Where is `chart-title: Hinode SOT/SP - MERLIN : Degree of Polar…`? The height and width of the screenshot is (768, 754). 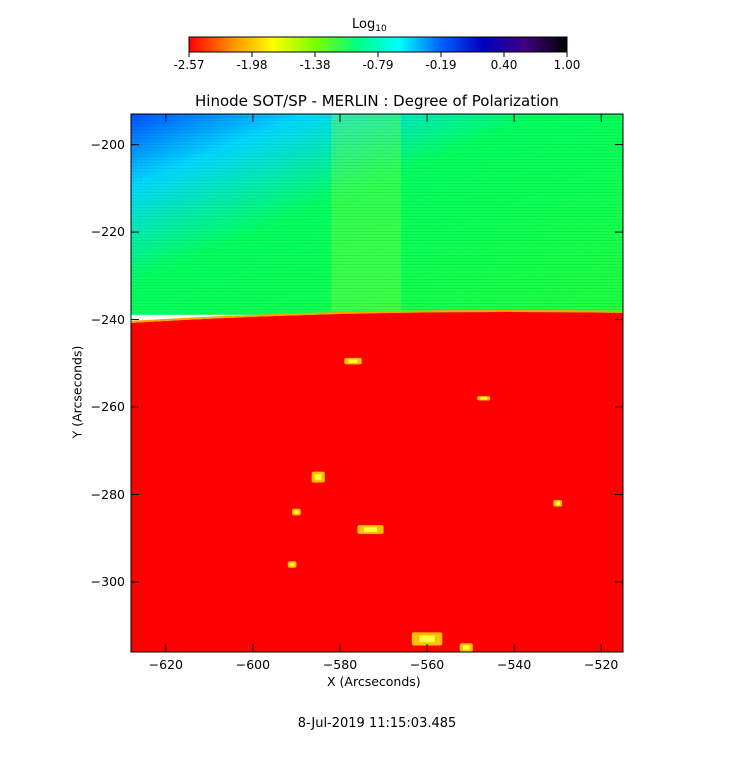 chart-title: Hinode SOT/SP - MERLIN : Degree of Polar… is located at coordinates (377, 101).